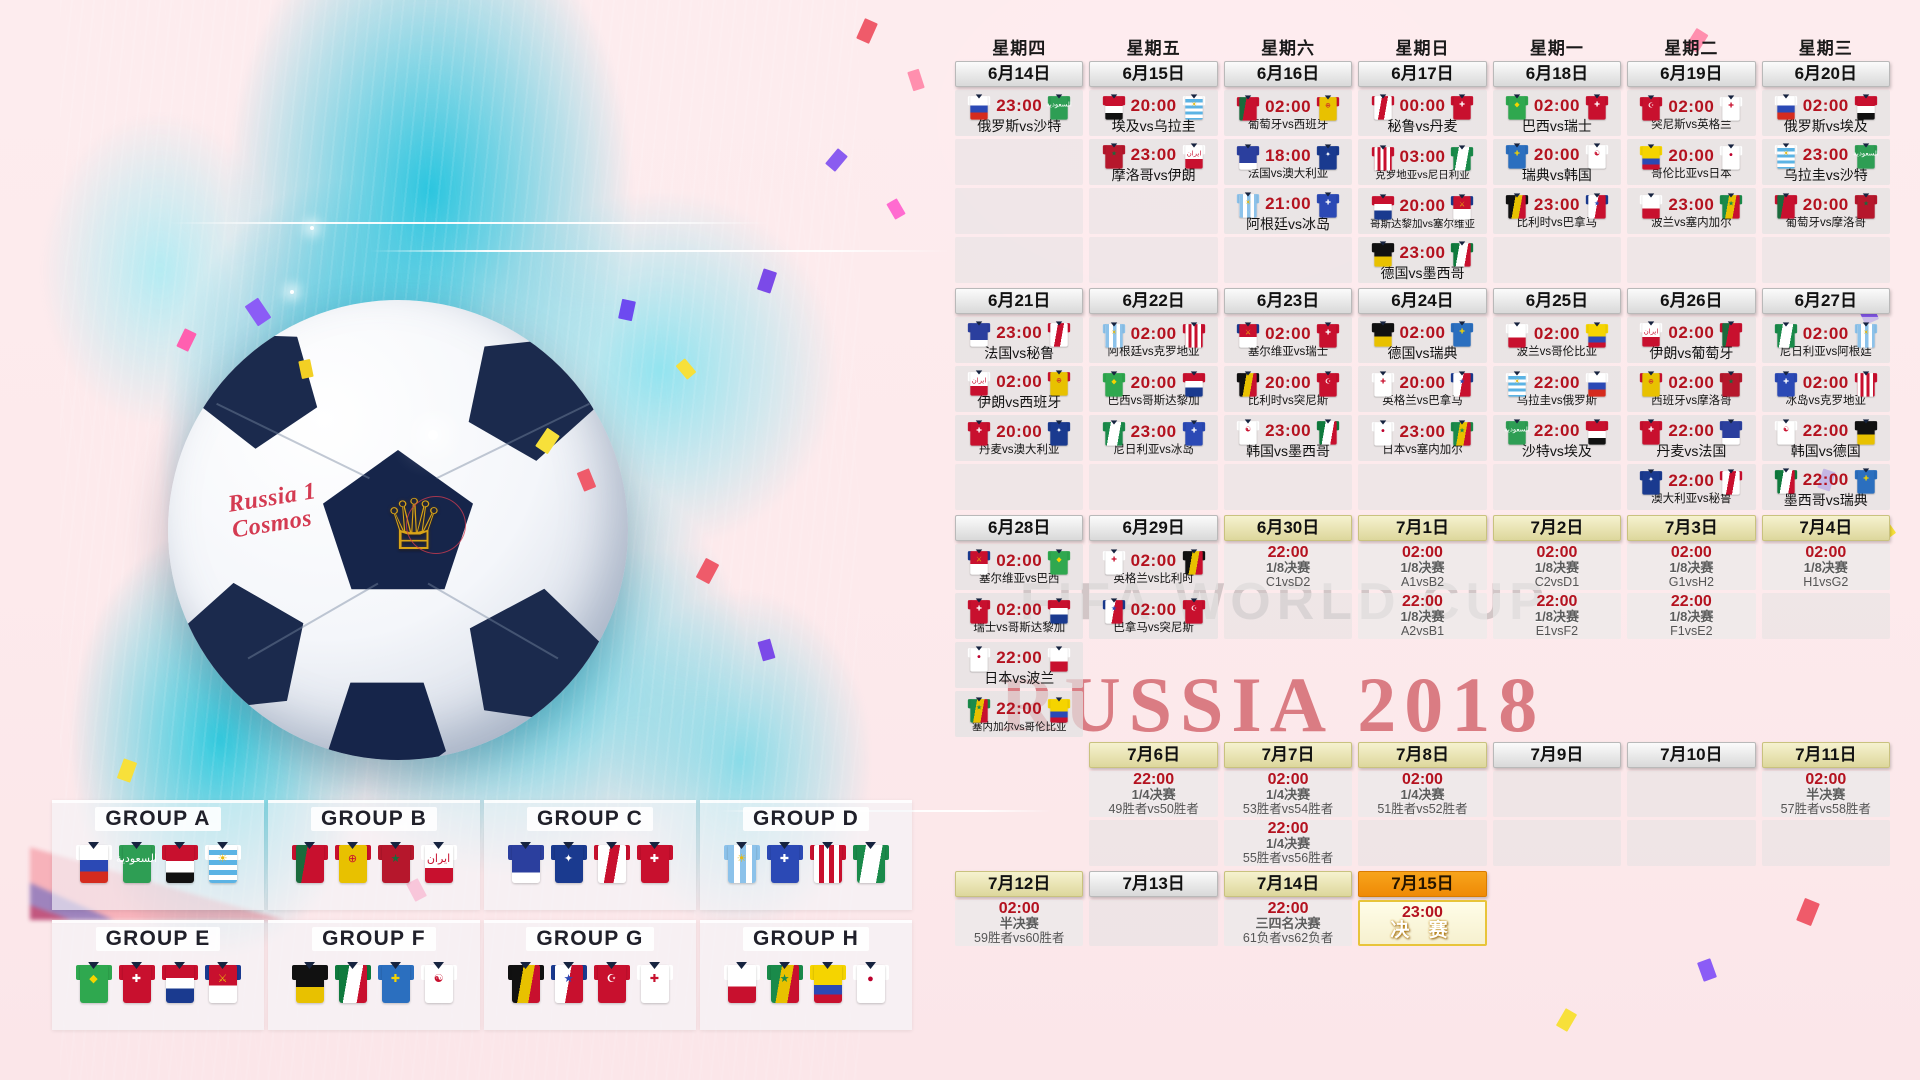 This screenshot has height=1080, width=1920. Describe the element at coordinates (1691, 755) in the screenshot. I see `date-chip: 7月10日` at that location.